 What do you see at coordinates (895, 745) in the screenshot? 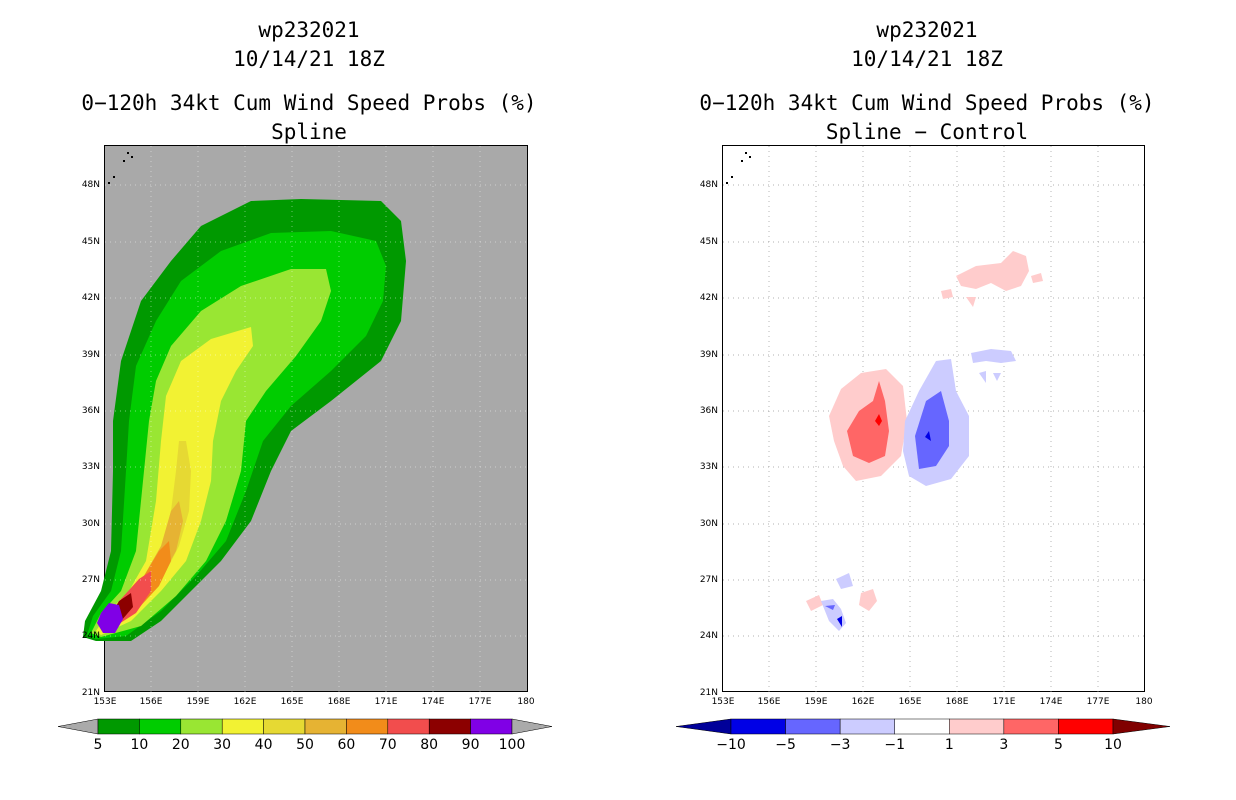
I see `colorbar-label: −1` at bounding box center [895, 745].